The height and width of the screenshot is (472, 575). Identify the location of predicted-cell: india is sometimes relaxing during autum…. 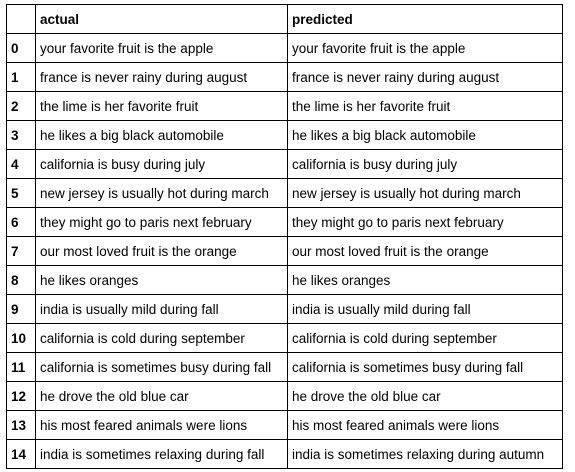
(425, 454).